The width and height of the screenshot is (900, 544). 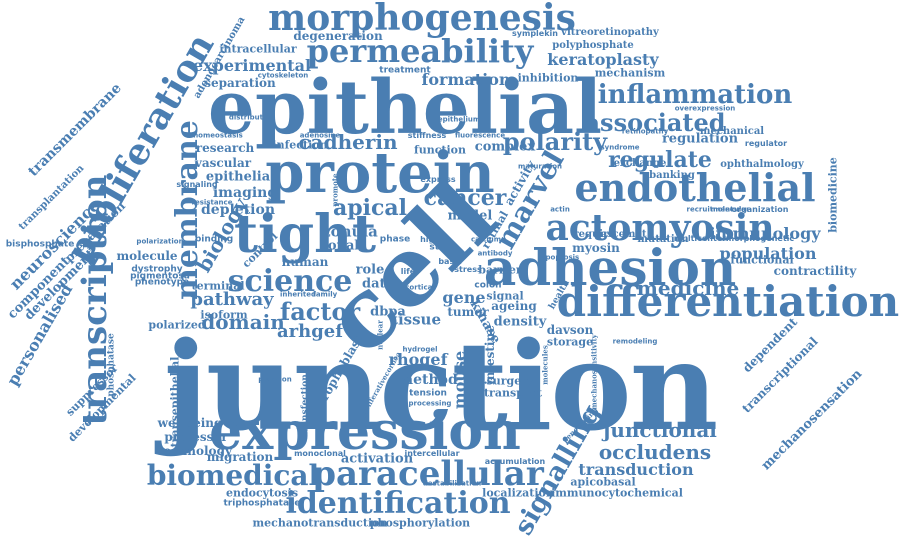 I want to click on word-processing: processing, so click(x=430, y=403).